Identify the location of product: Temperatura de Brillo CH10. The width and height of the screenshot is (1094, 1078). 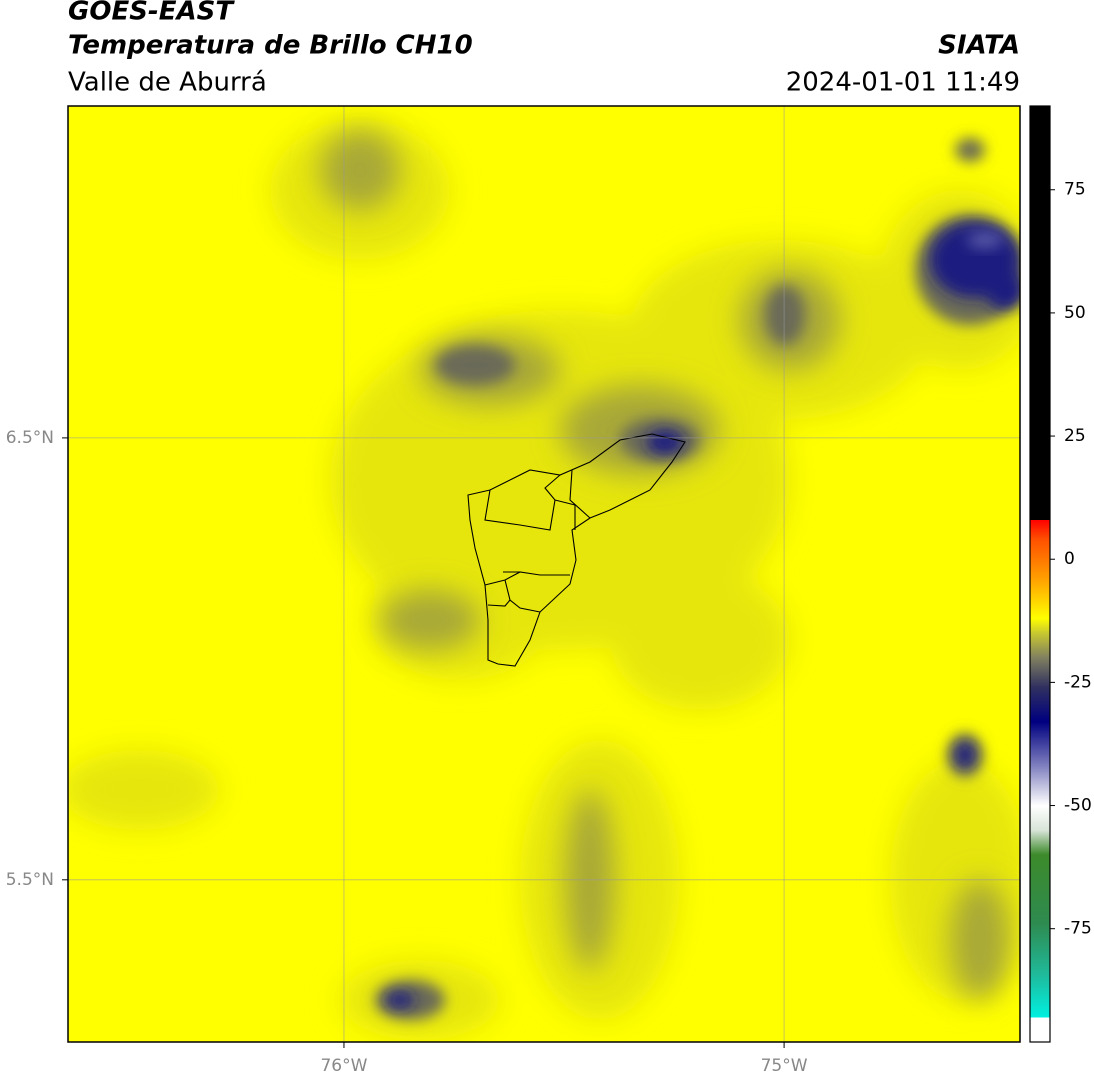
(270, 46).